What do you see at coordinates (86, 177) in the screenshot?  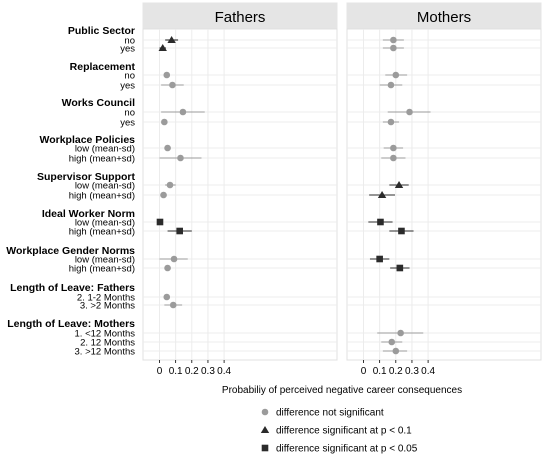 I see `group-title: Supervisor Support` at bounding box center [86, 177].